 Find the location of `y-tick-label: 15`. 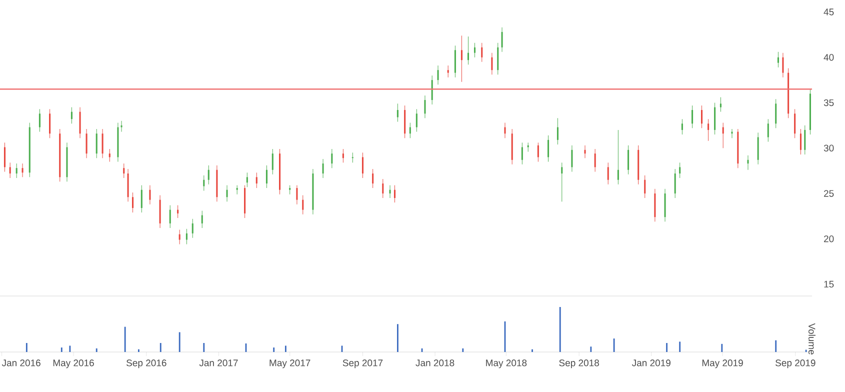

y-tick-label: 15 is located at coordinates (829, 284).